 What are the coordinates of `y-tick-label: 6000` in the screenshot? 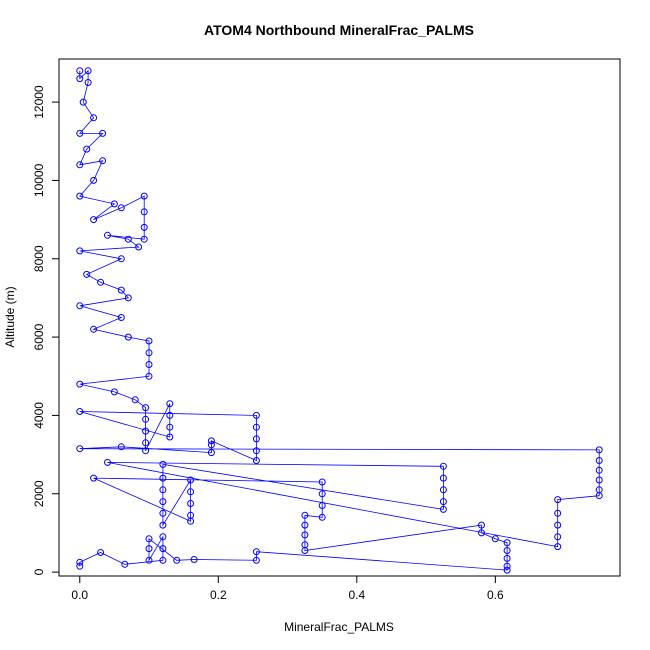 It's located at (39, 336).